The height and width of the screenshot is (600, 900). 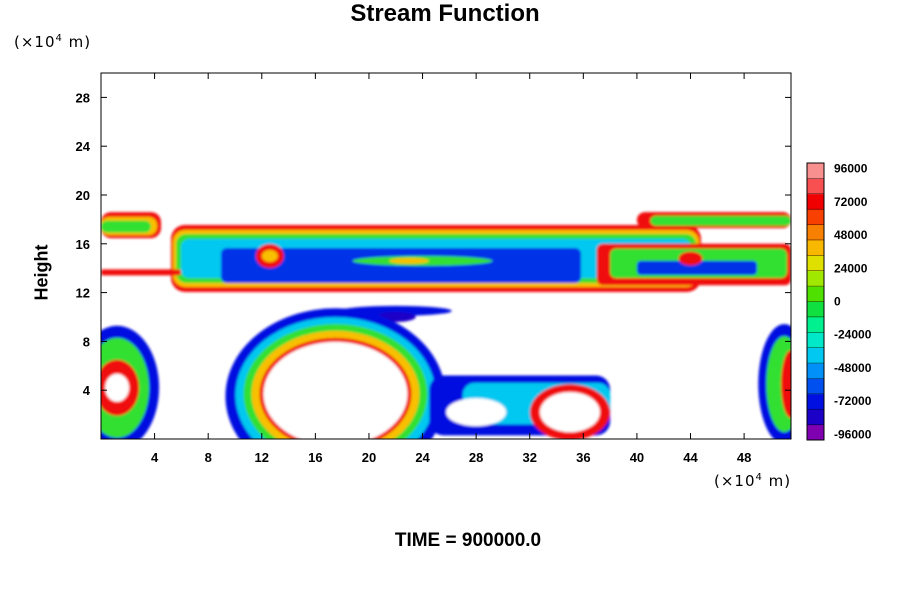 What do you see at coordinates (53, 42) in the screenshot?
I see `y-unit-label: (×104 m)` at bounding box center [53, 42].